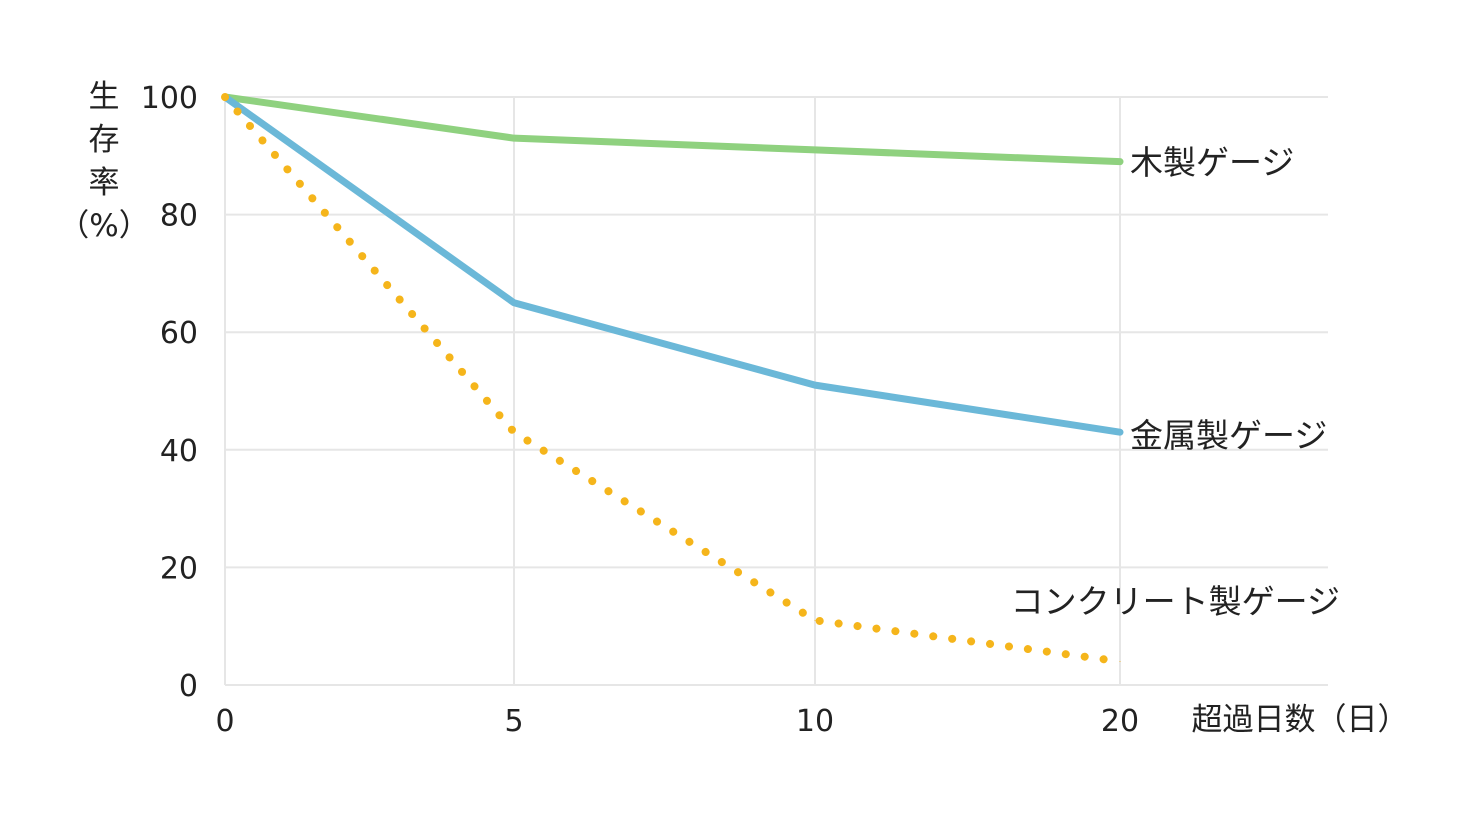  Describe the element at coordinates (179, 216) in the screenshot. I see `y-tick-label: 80` at that location.